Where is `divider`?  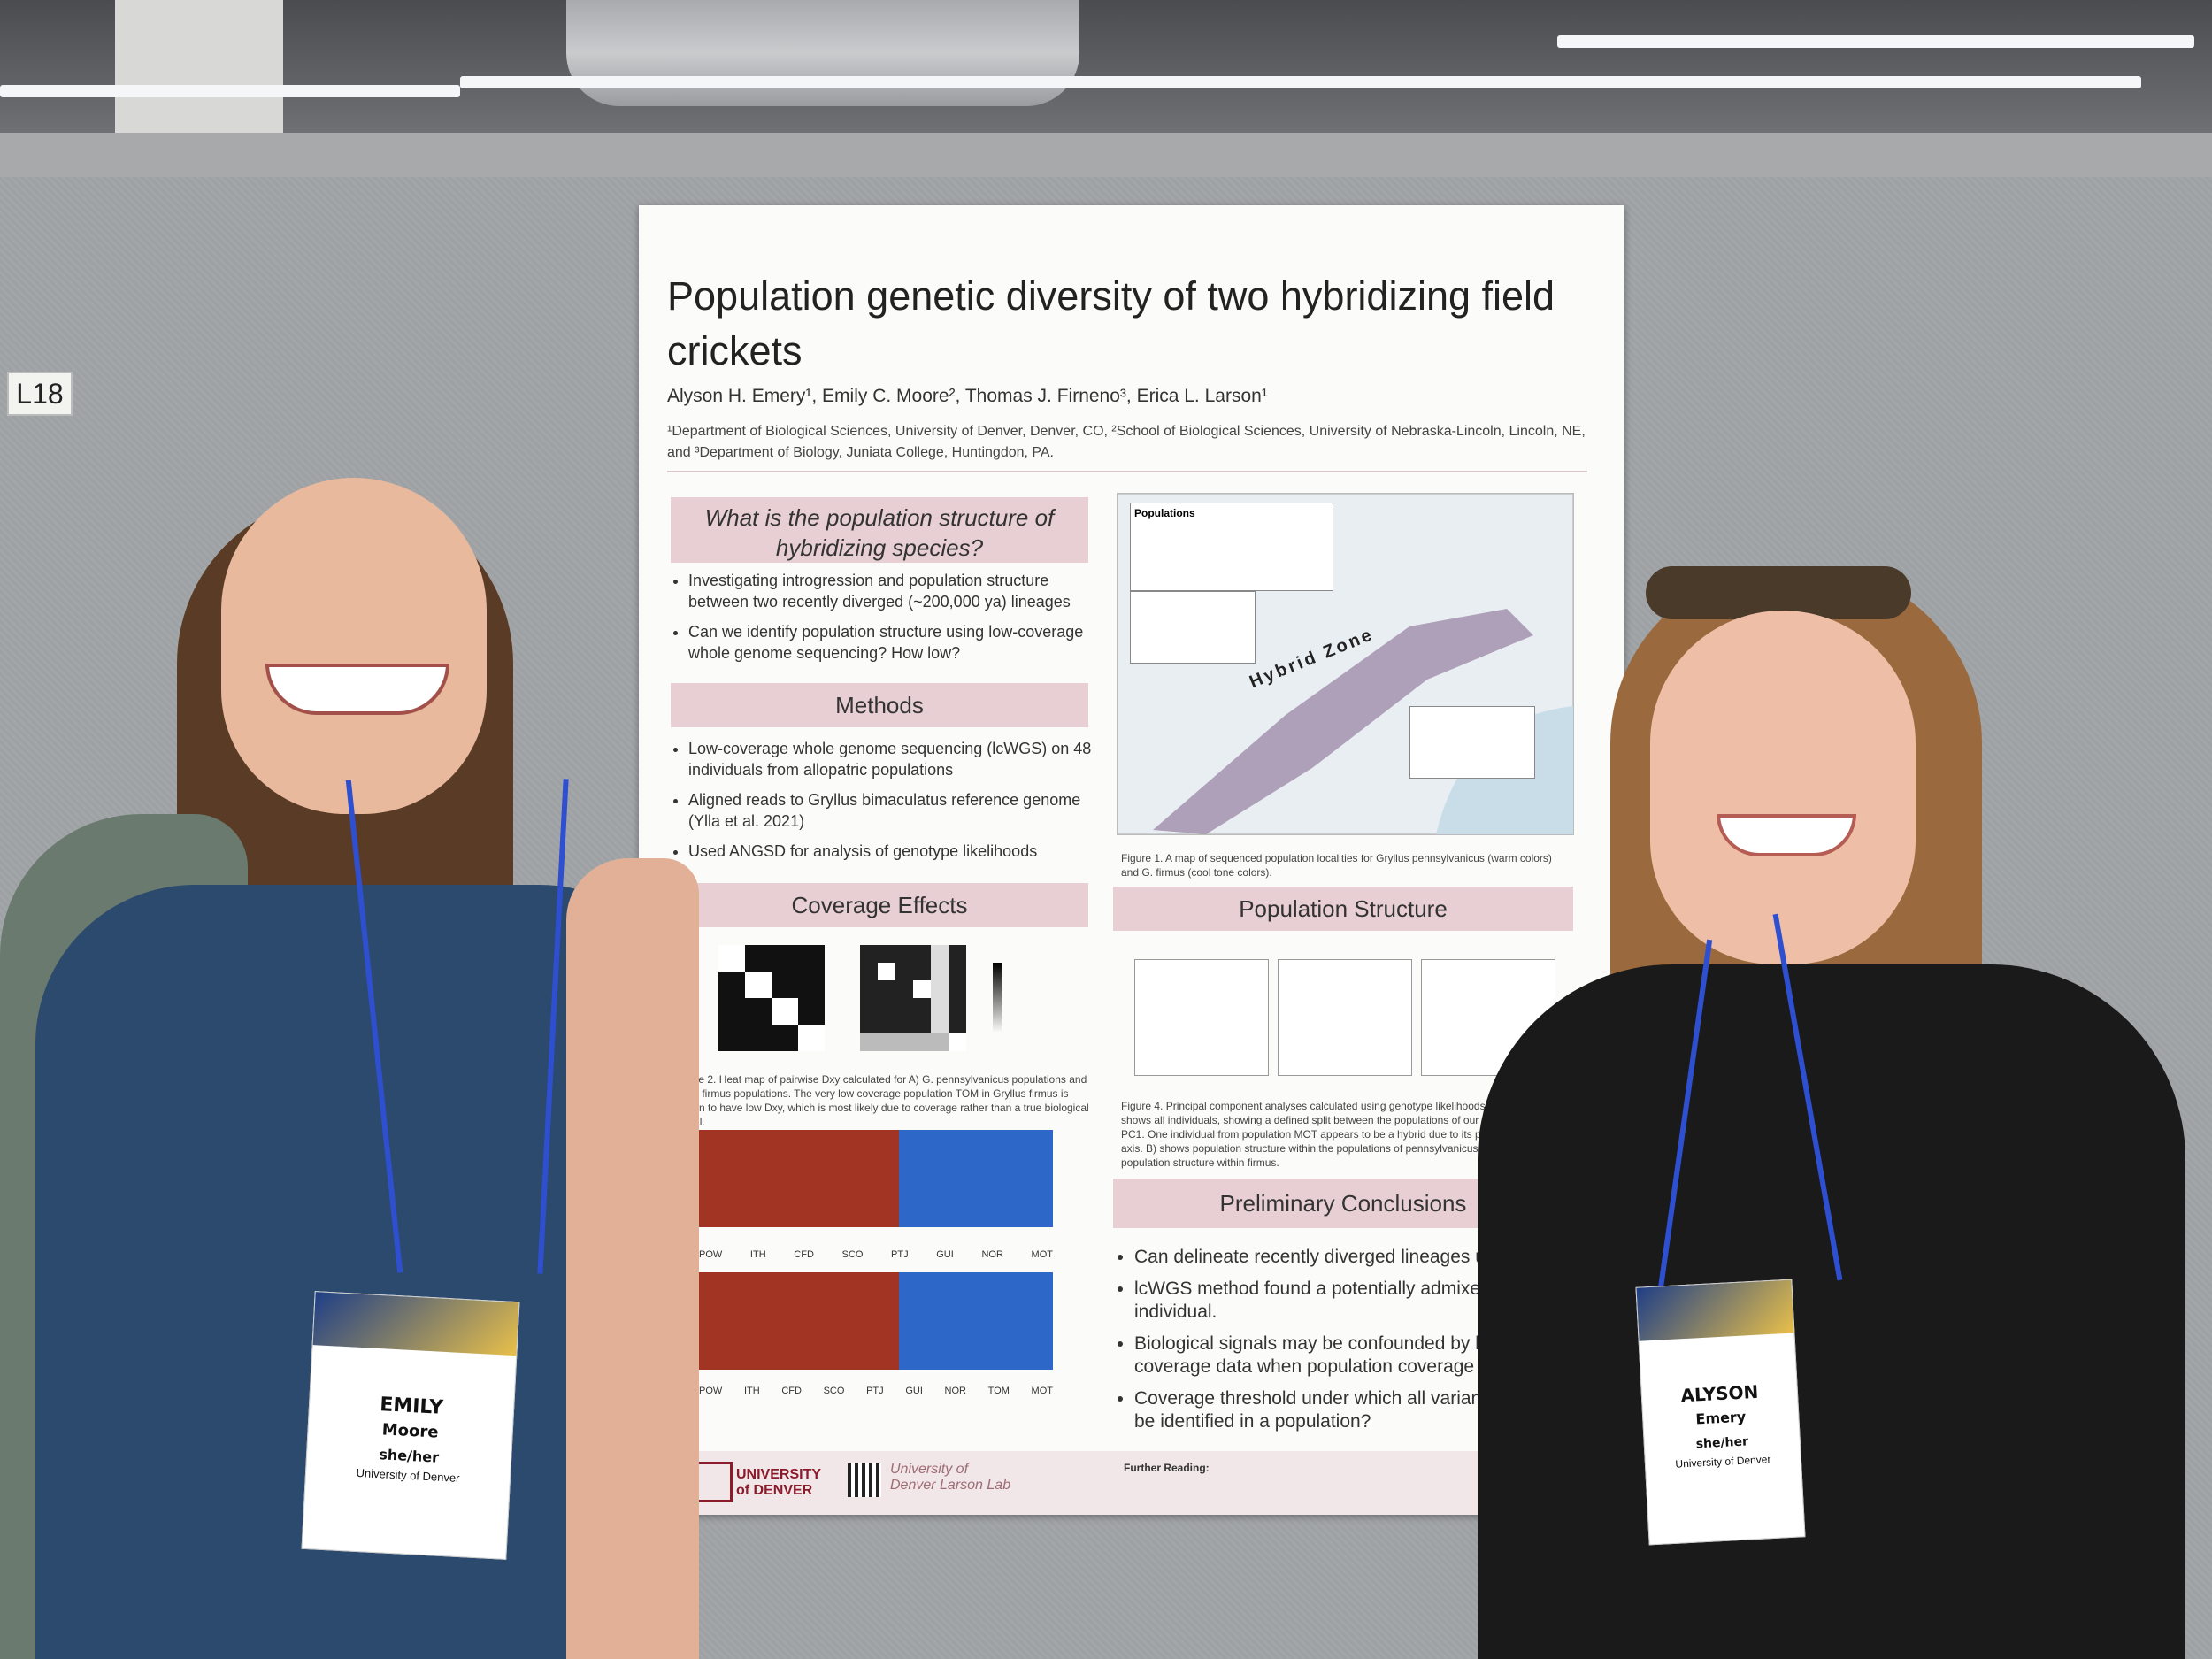
divider is located at coordinates (1127, 472).